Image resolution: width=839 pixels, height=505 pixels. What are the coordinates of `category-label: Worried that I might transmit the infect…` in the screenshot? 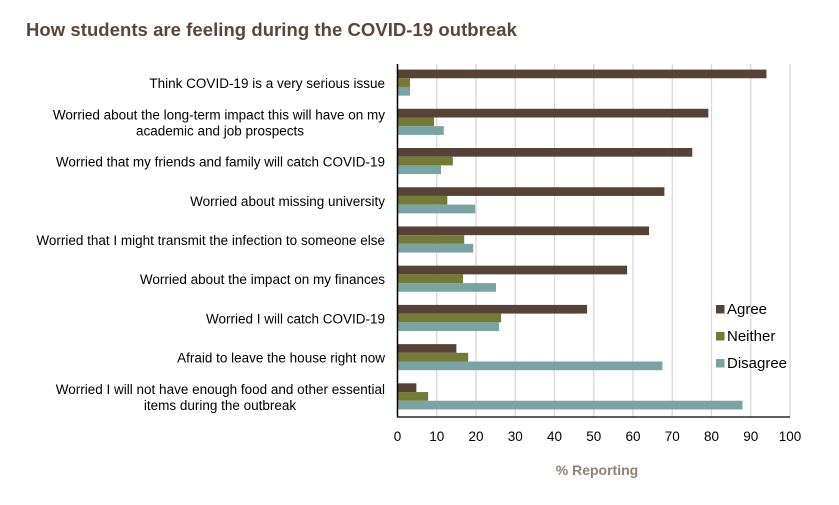 It's located at (210, 240).